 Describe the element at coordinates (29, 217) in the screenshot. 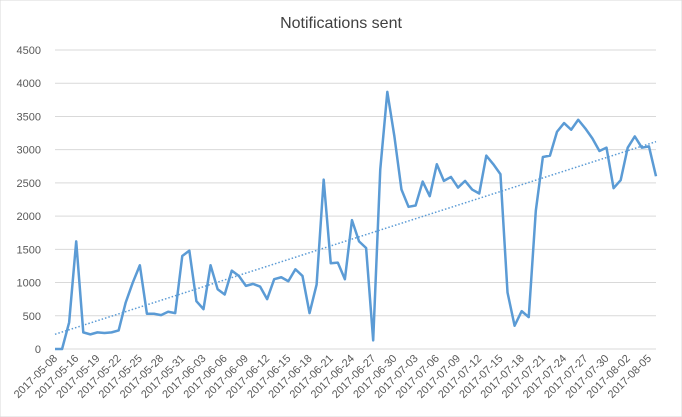

I see `y-tick-label: 2000` at that location.